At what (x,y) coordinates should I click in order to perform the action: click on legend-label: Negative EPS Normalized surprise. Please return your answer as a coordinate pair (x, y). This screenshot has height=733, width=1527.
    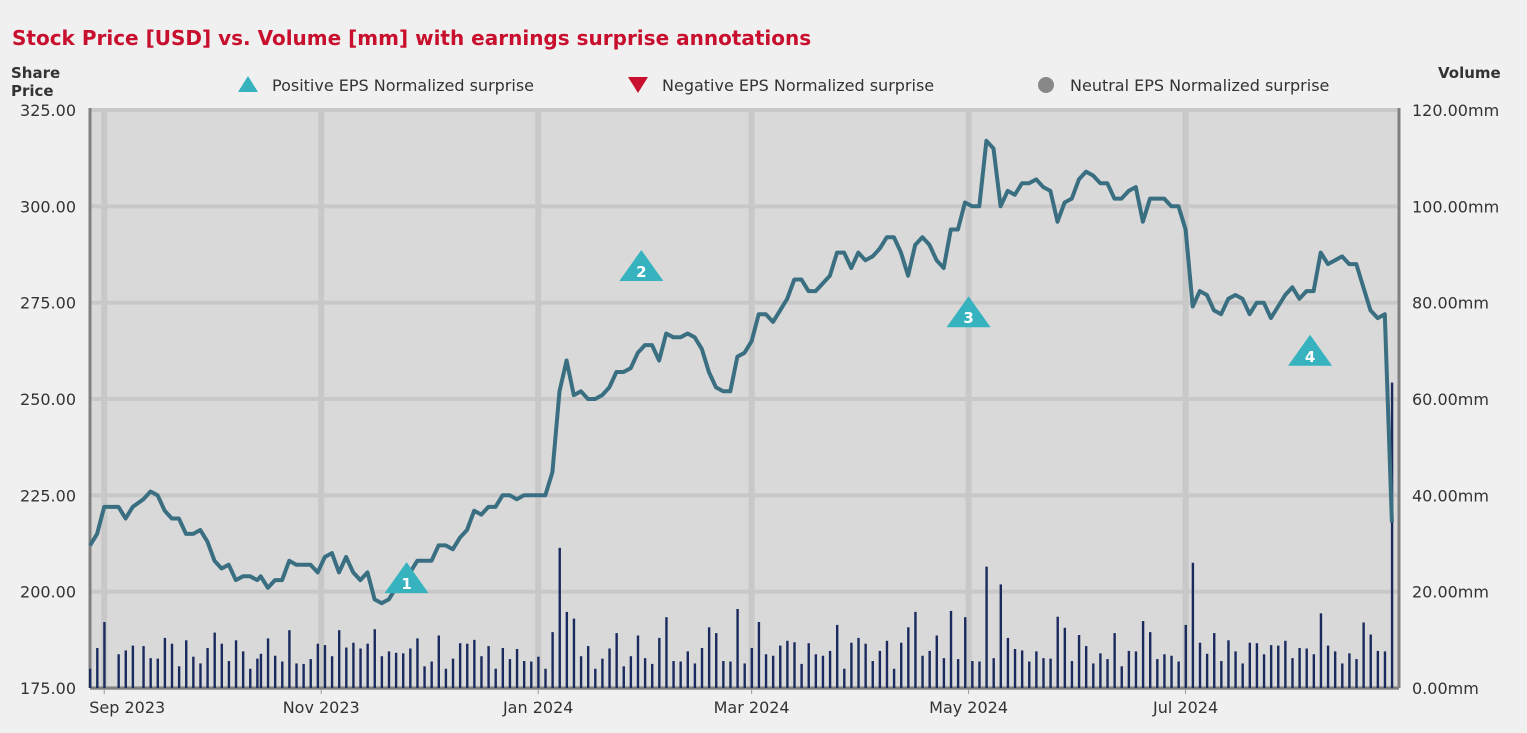
    Looking at the image, I should click on (798, 85).